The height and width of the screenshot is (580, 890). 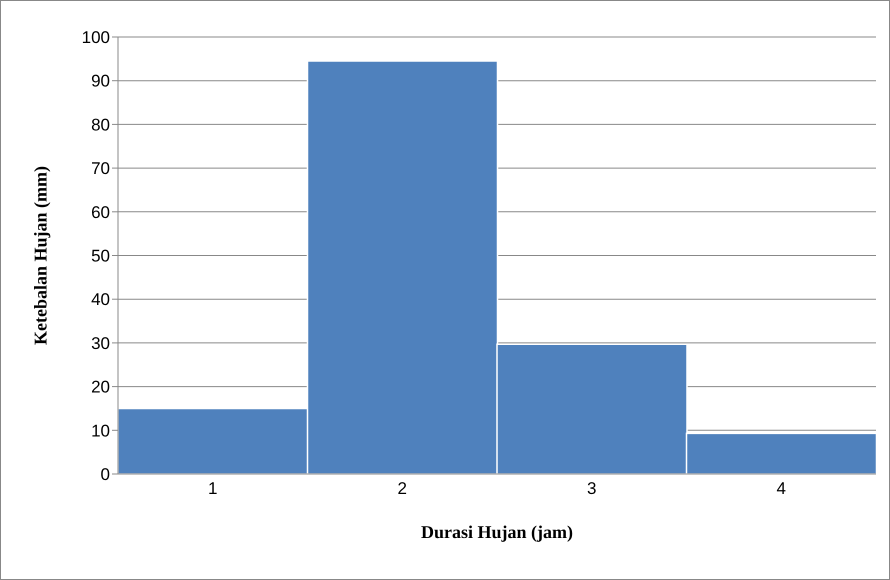 I want to click on x-tick-label: 4, so click(x=781, y=488).